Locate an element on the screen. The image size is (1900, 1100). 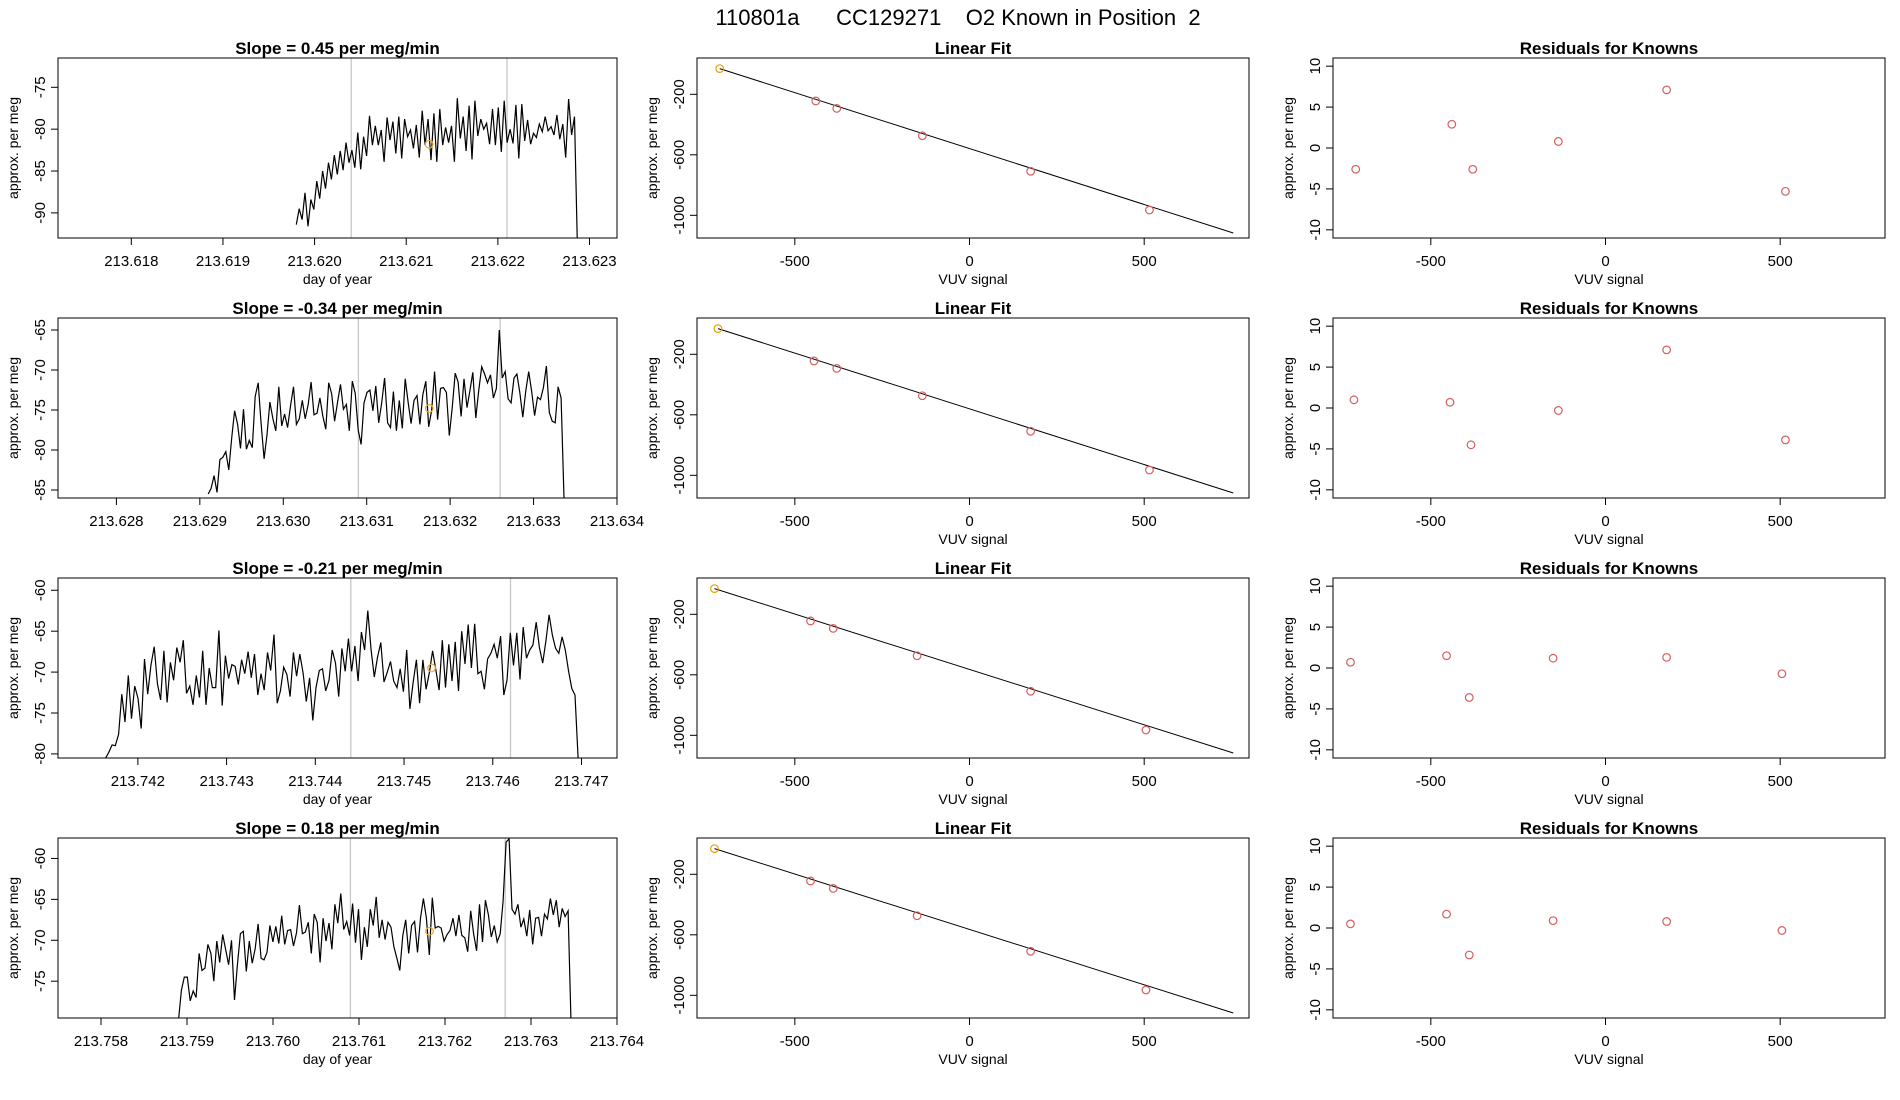
x-tick-label: 213.760 is located at coordinates (273, 1041).